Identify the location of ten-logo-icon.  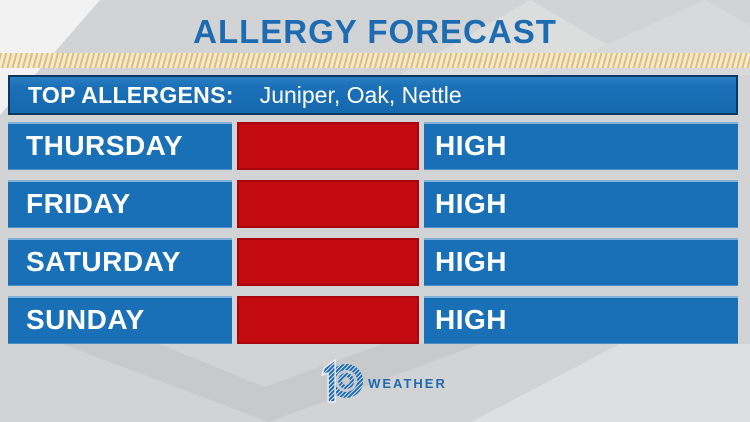
(342, 381).